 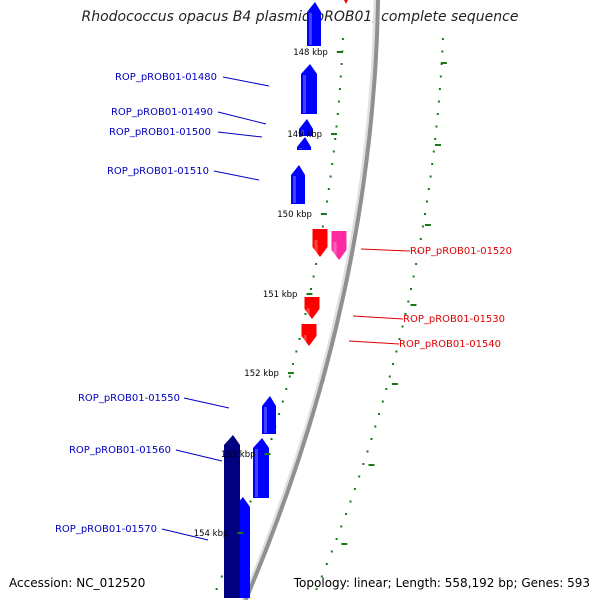 I want to click on gene-label: ROP_pROB01-01530, so click(x=454, y=319).